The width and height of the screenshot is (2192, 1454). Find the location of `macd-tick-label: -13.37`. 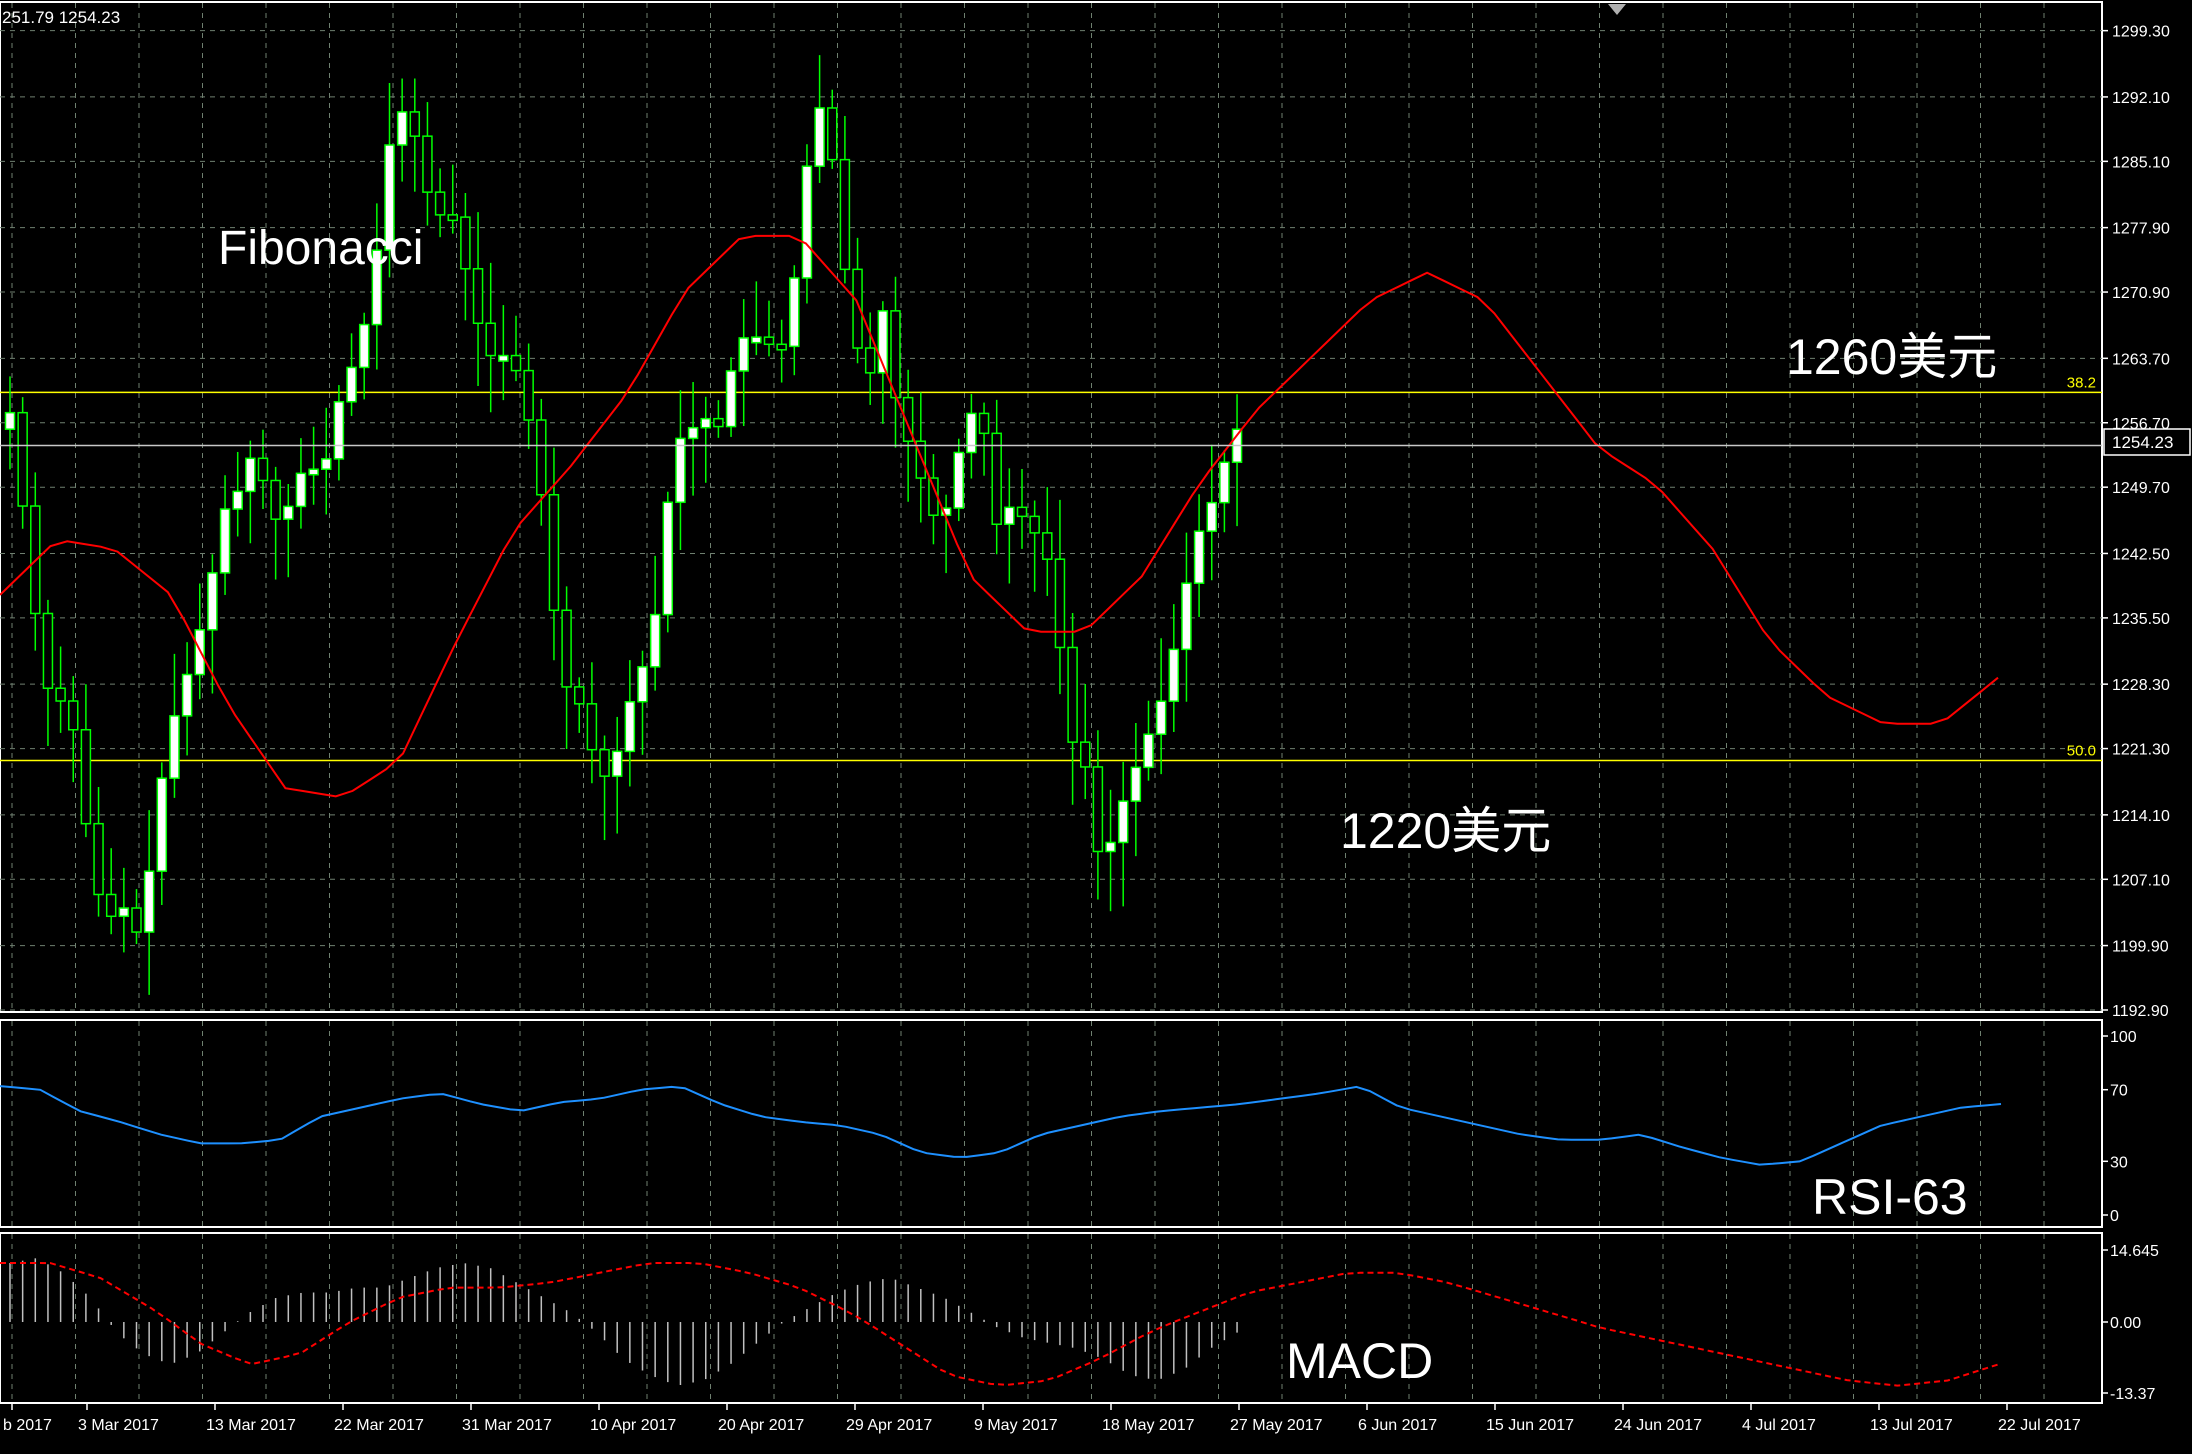

macd-tick-label: -13.37 is located at coordinates (2132, 1394).